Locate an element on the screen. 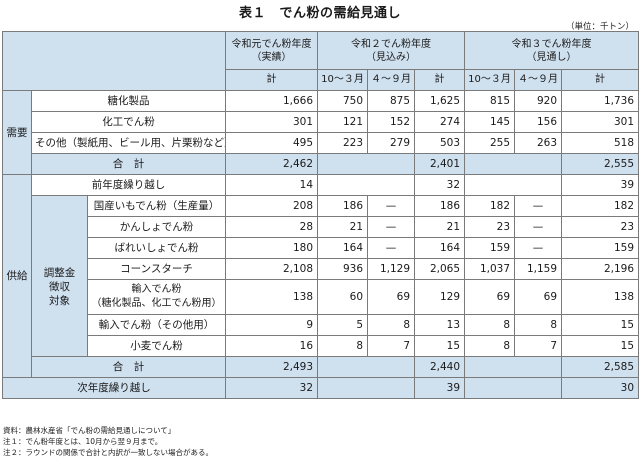 Image resolution: width=640 pixels, height=462 pixels. row-label: 化工でん粉 is located at coordinates (128, 122).